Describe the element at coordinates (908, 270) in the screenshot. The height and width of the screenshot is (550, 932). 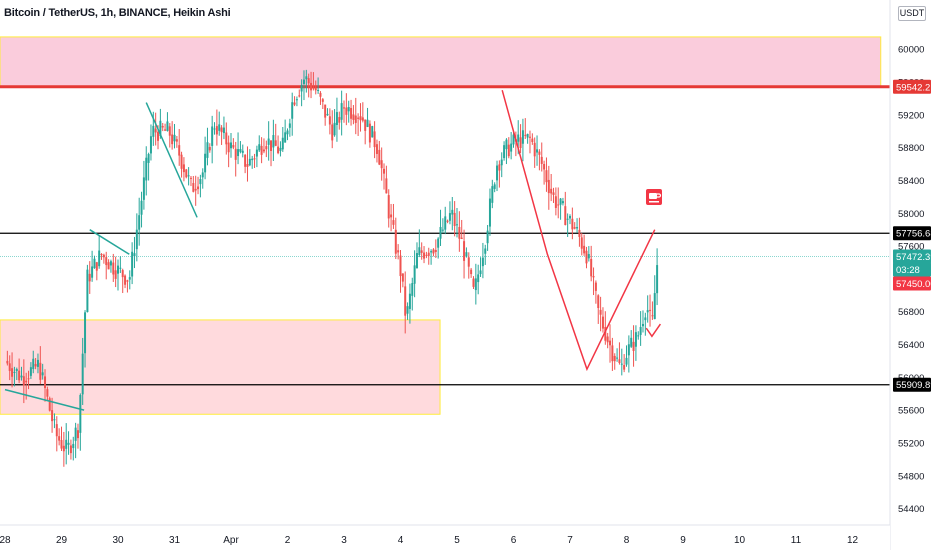
I see `price-label-text: 03:28` at that location.